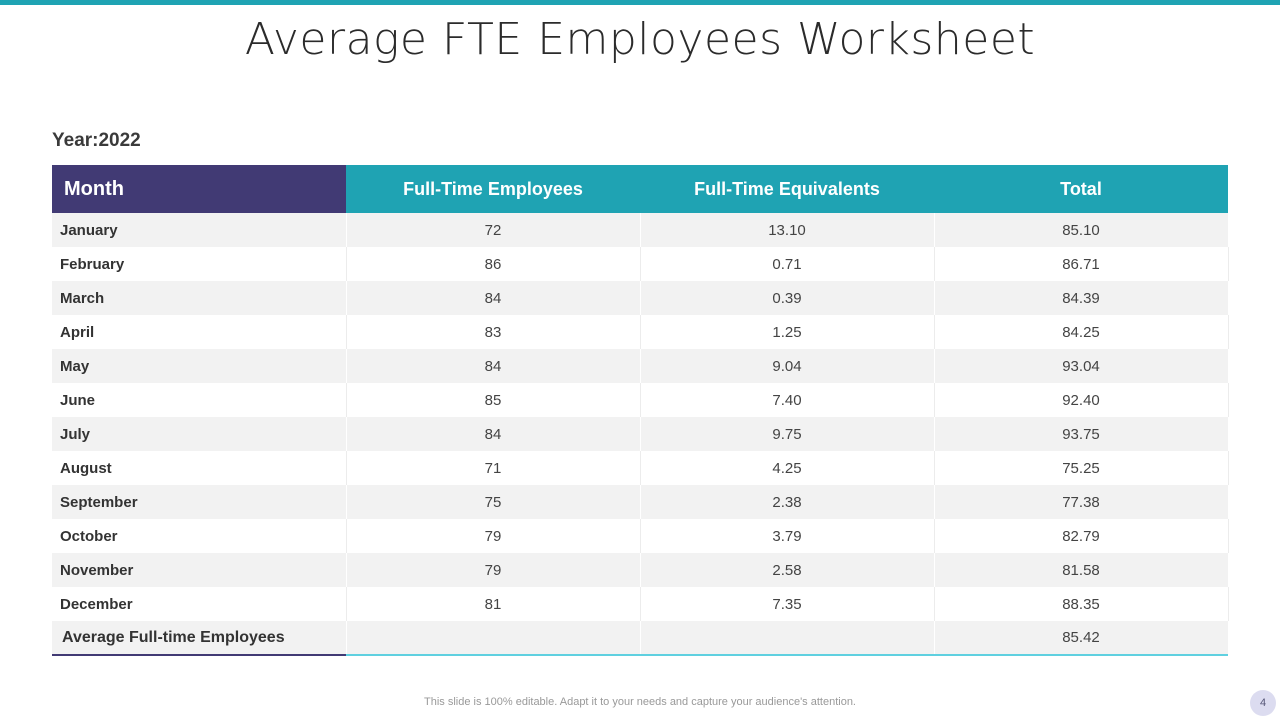 Image resolution: width=1280 pixels, height=720 pixels. I want to click on header-full-time-equivalents: Full-Time Equivalents, so click(787, 189).